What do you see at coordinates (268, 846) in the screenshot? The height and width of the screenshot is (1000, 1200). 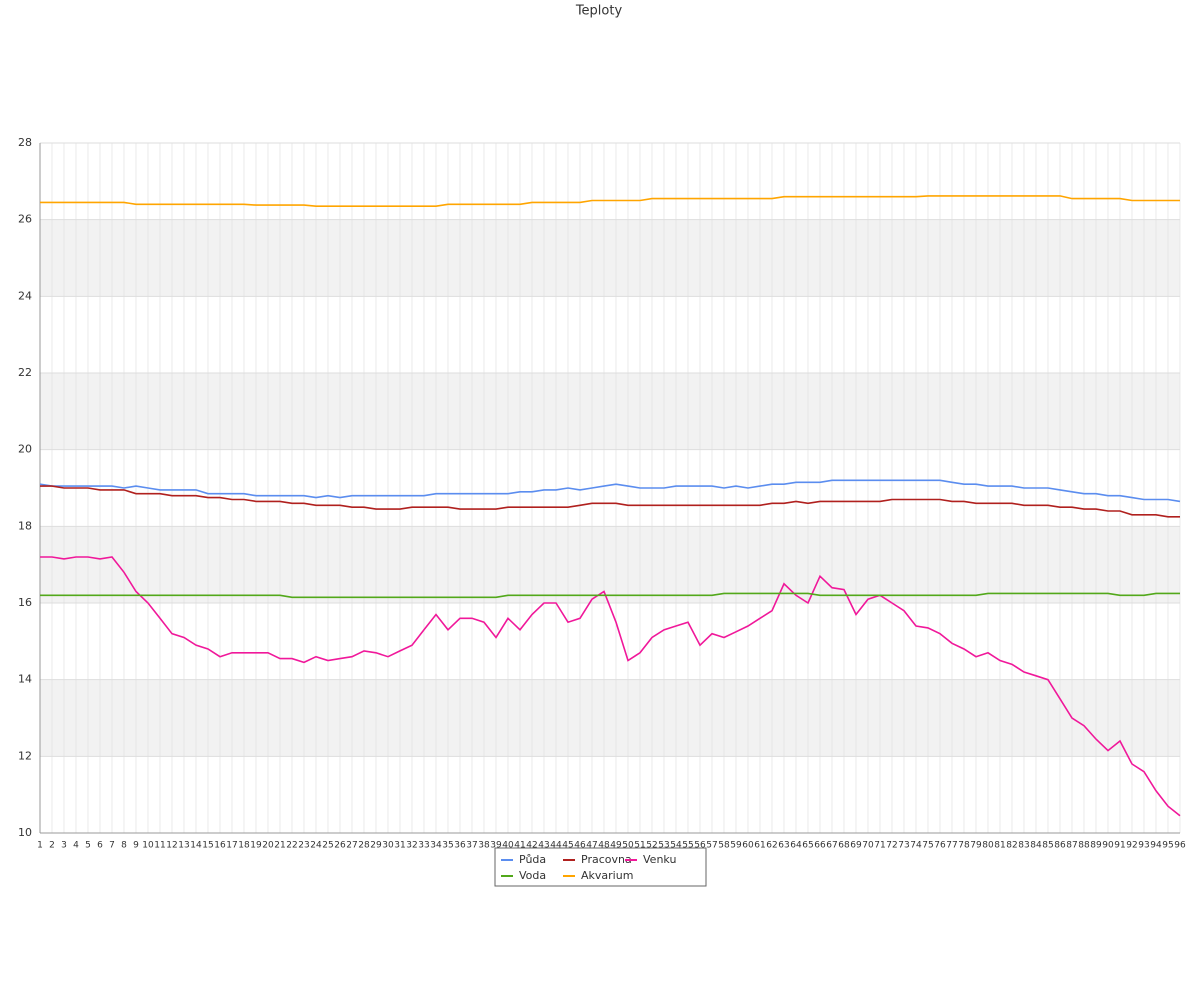 I see `x-tick-label: 20` at bounding box center [268, 846].